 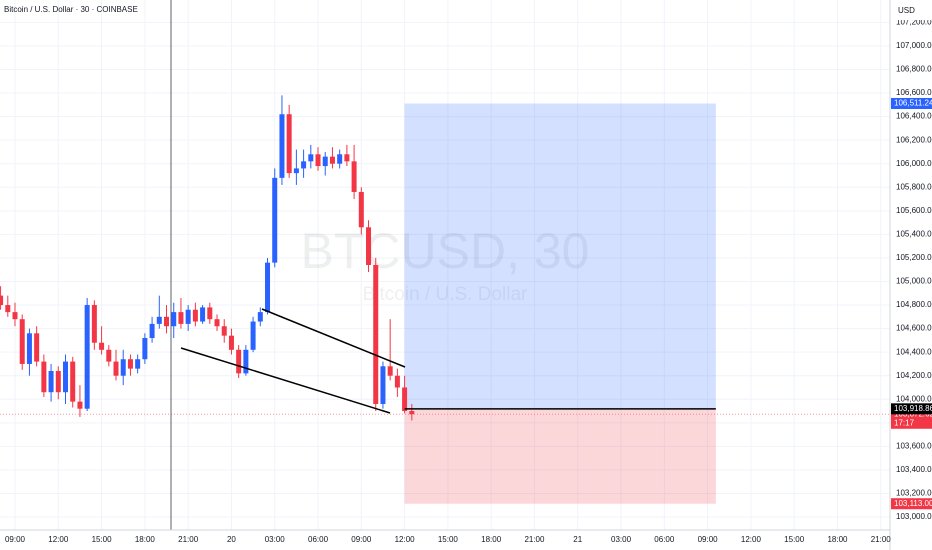 I want to click on y-tick-label: 105,600.00, so click(x=914, y=210).